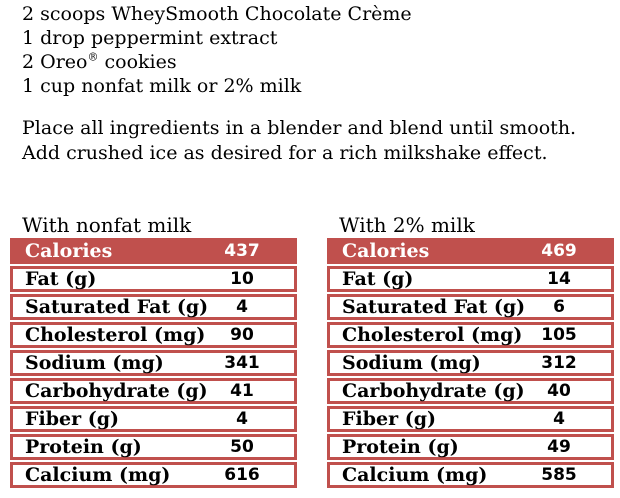  What do you see at coordinates (559, 335) in the screenshot?
I see `nutrient-value: 105` at bounding box center [559, 335].